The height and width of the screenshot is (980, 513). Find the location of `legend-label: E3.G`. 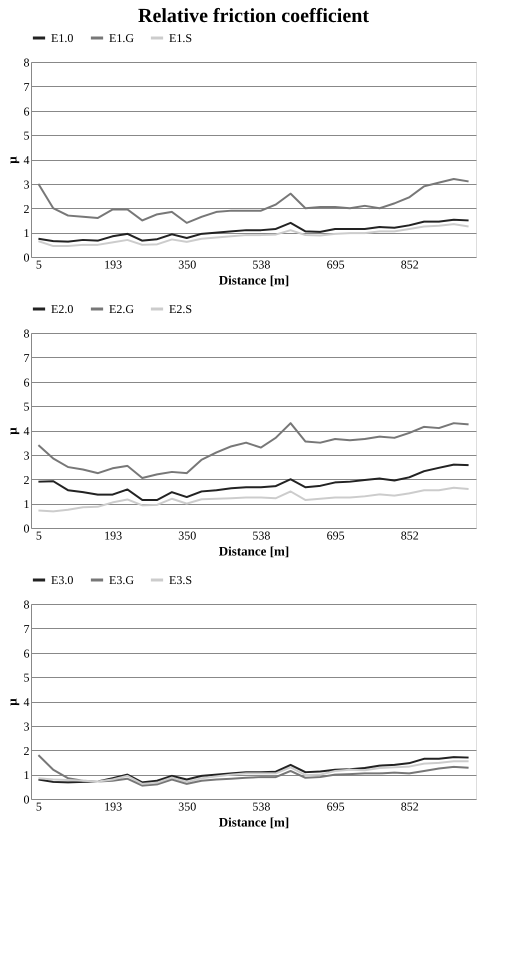

legend-label: E3.G is located at coordinates (121, 580).